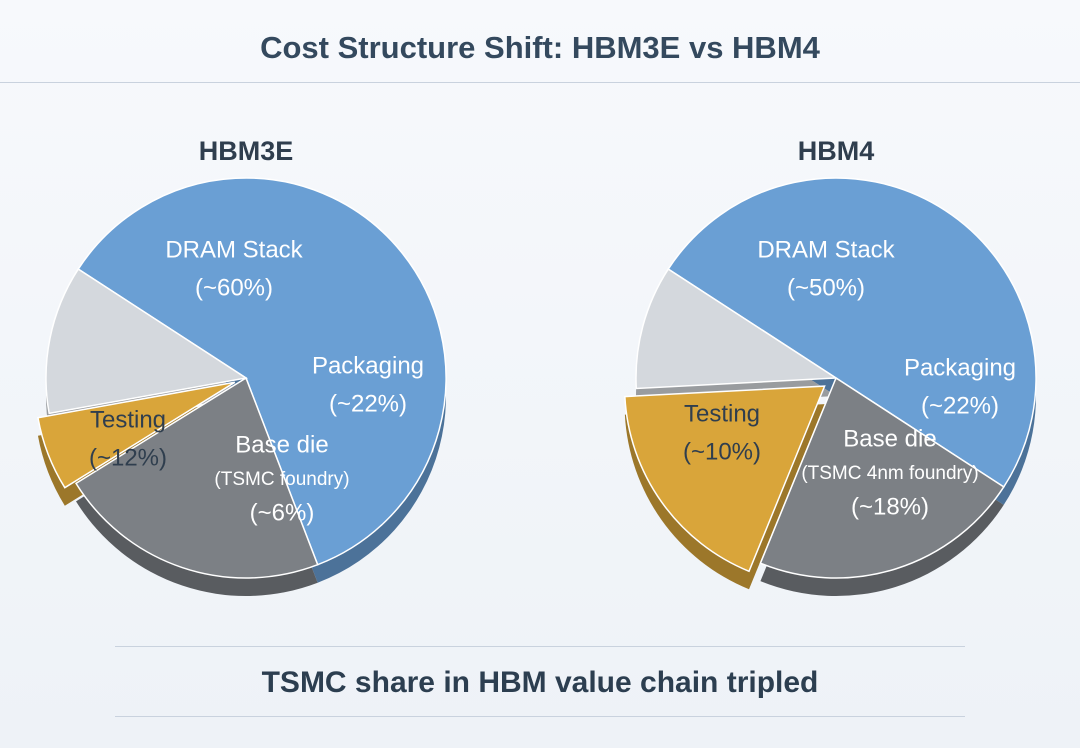 The width and height of the screenshot is (1080, 748). Describe the element at coordinates (281, 479) in the screenshot. I see `slice-sublabel: (TSMC foundry)` at that location.